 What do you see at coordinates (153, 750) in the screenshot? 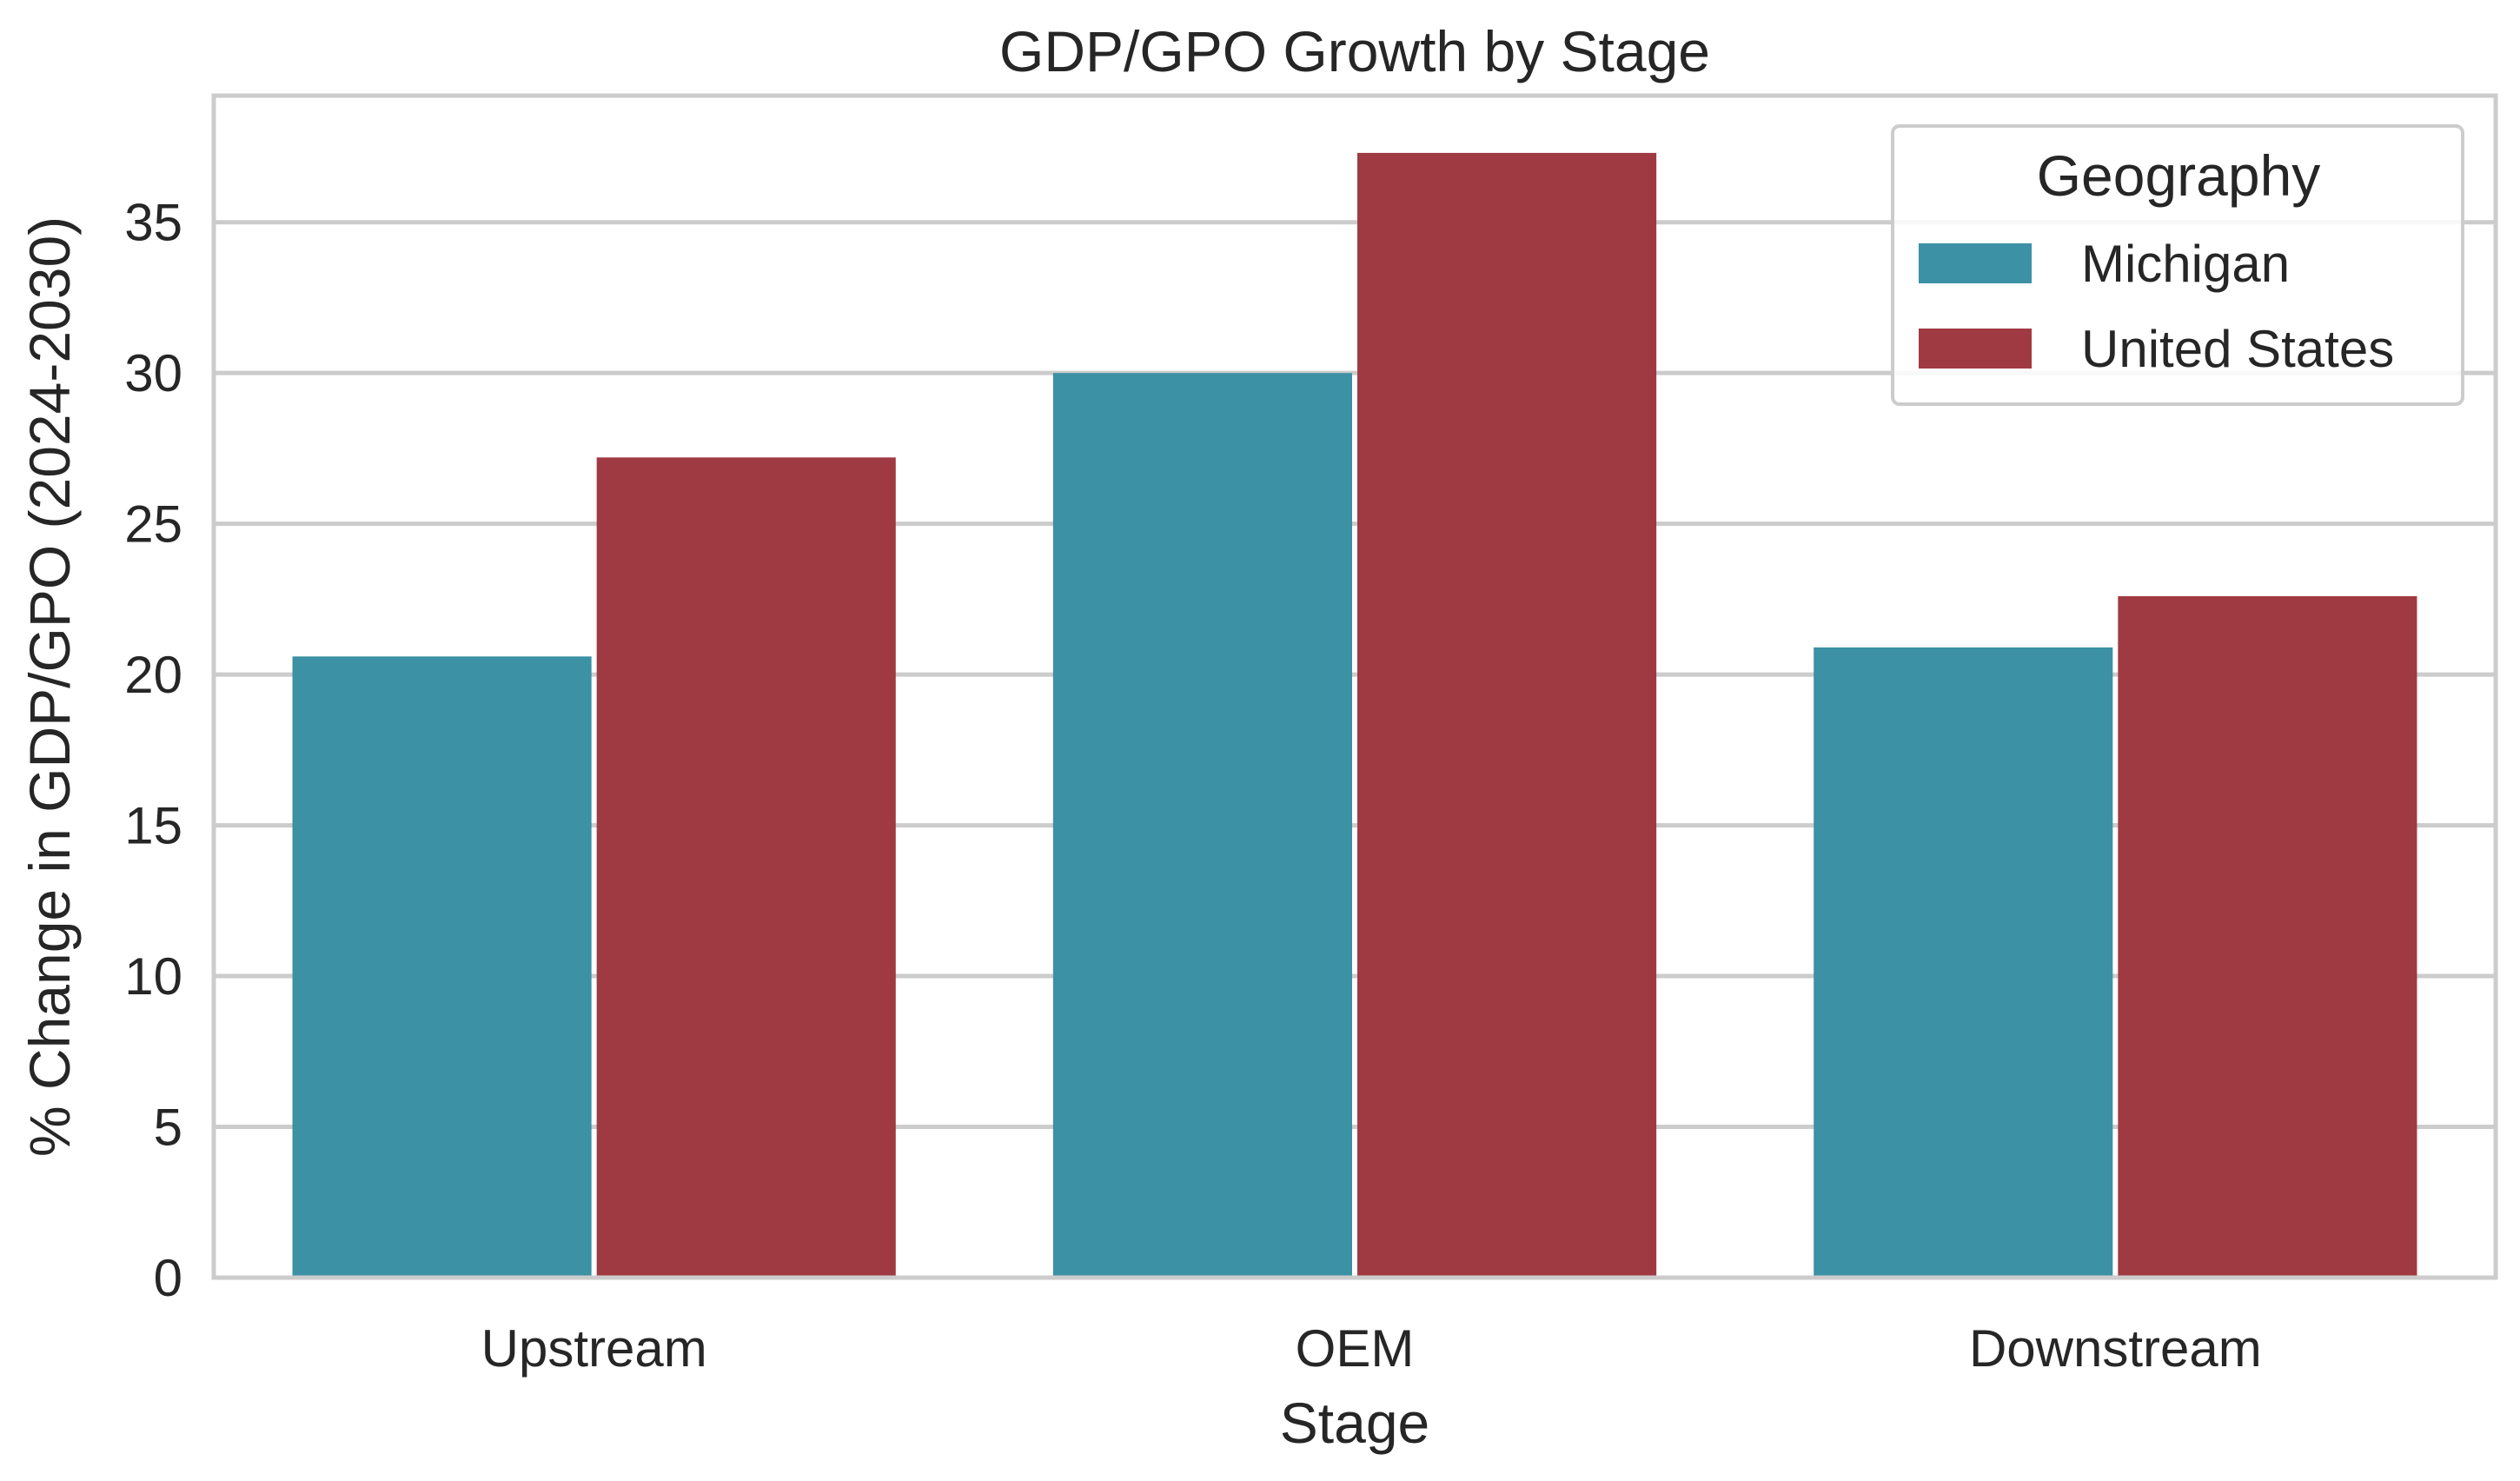
I see `y-tick-labels: 0 5 10 15 20 25 30 35` at bounding box center [153, 750].